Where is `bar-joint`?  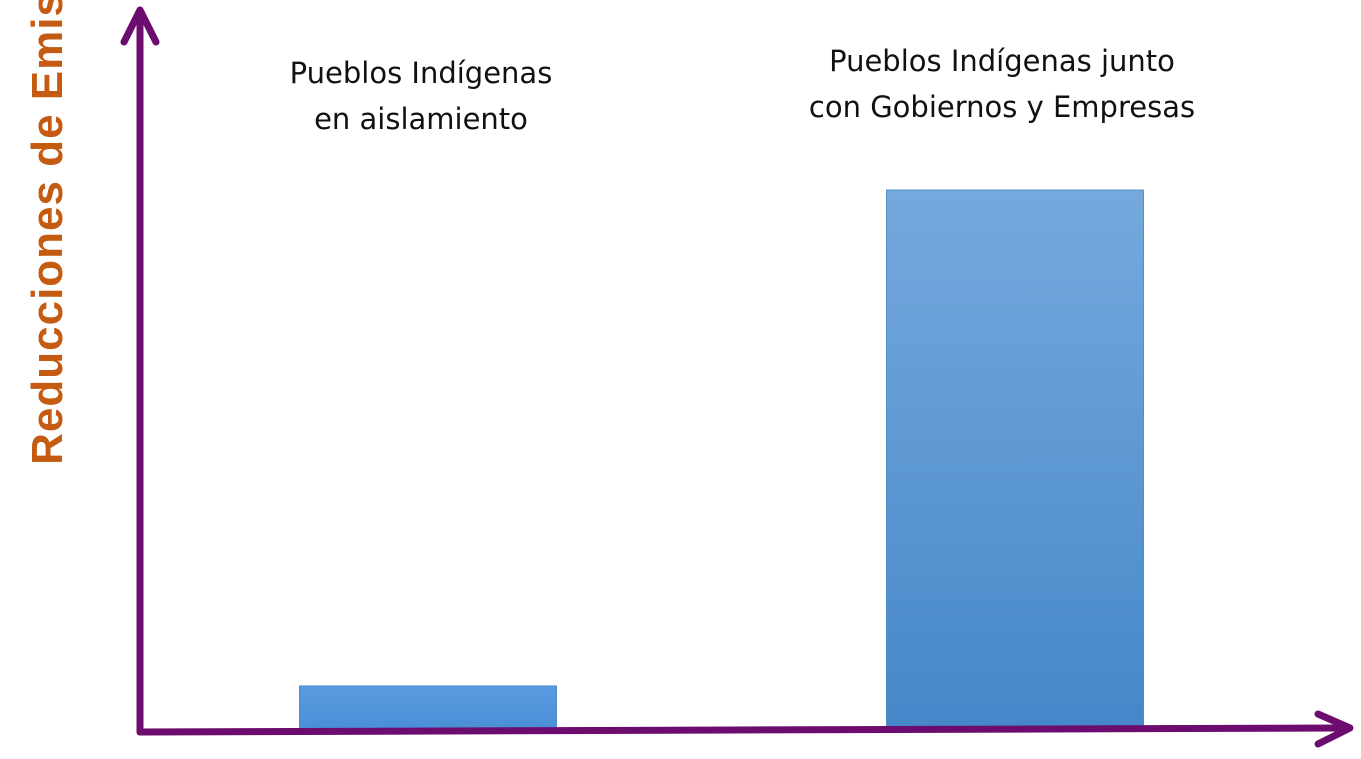 bar-joint is located at coordinates (1015, 459).